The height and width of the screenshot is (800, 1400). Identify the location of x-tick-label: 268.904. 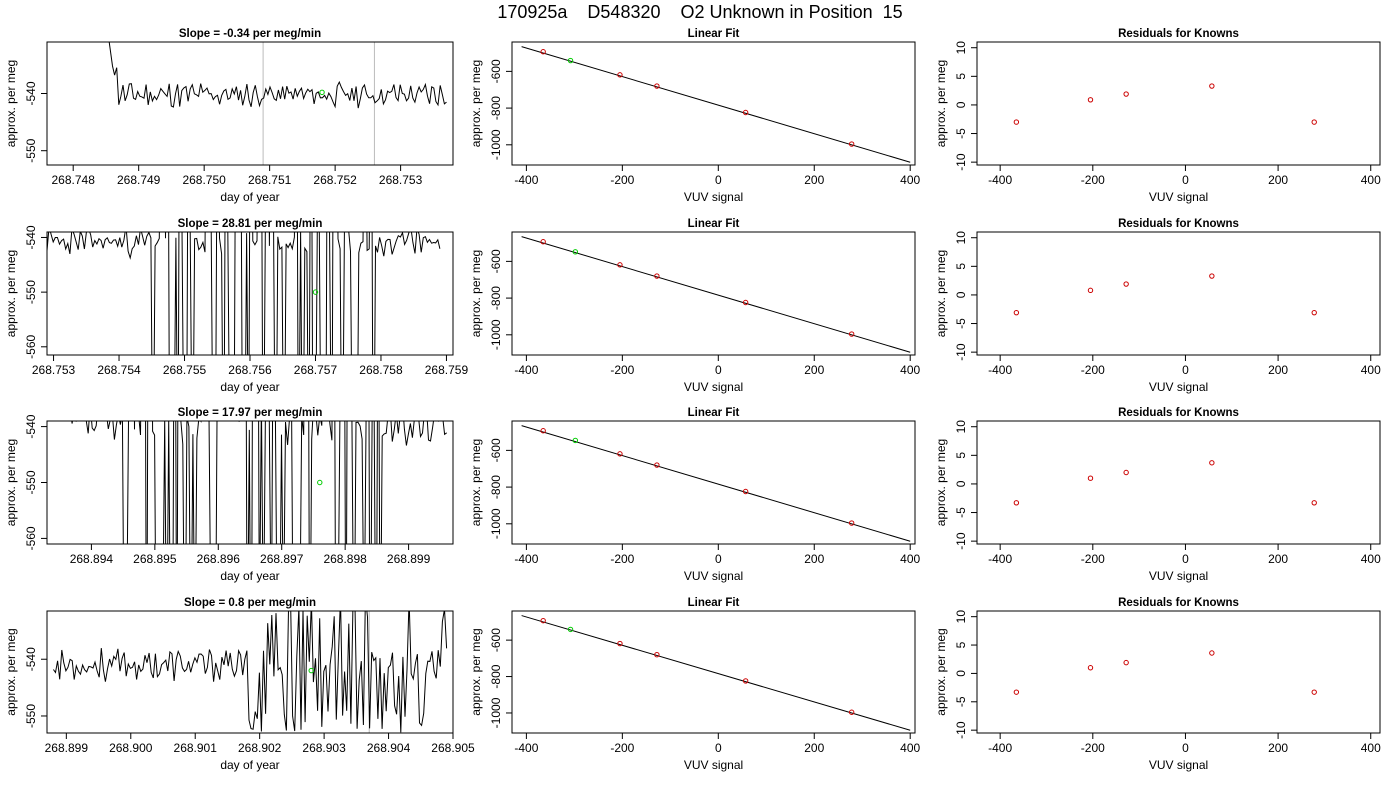
(389, 748).